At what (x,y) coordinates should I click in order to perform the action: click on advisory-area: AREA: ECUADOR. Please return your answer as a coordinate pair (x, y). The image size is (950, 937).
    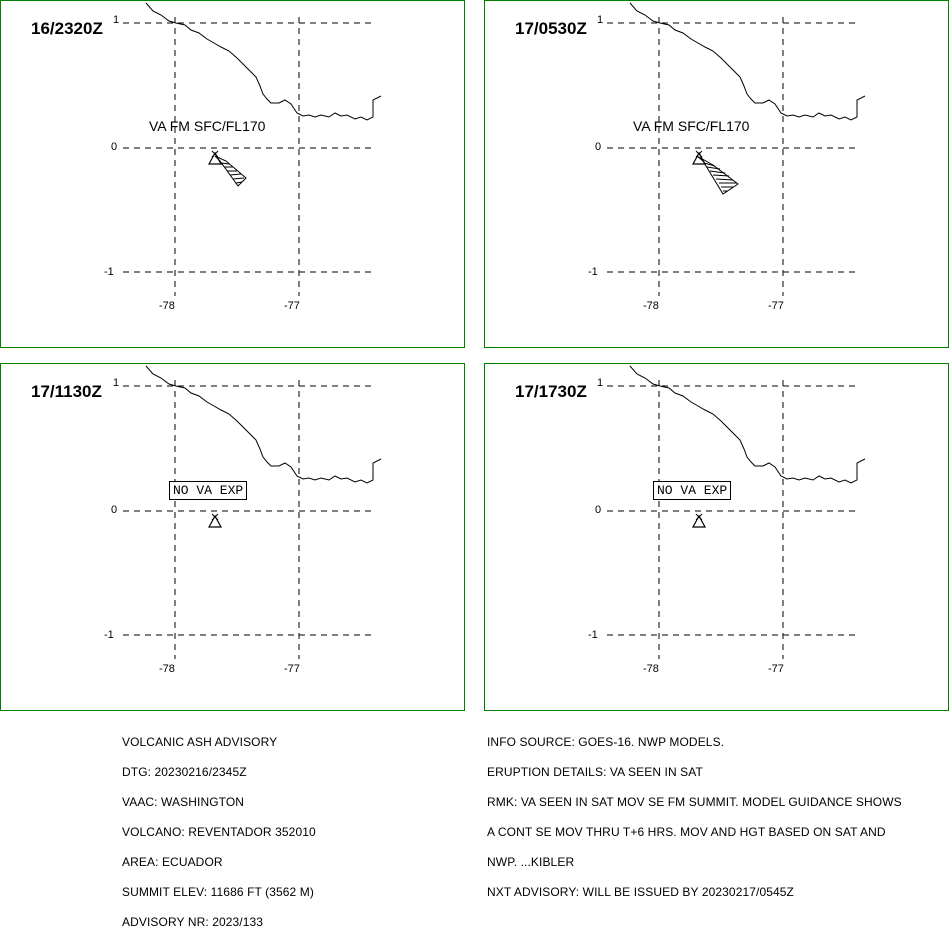
    Looking at the image, I should click on (172, 862).